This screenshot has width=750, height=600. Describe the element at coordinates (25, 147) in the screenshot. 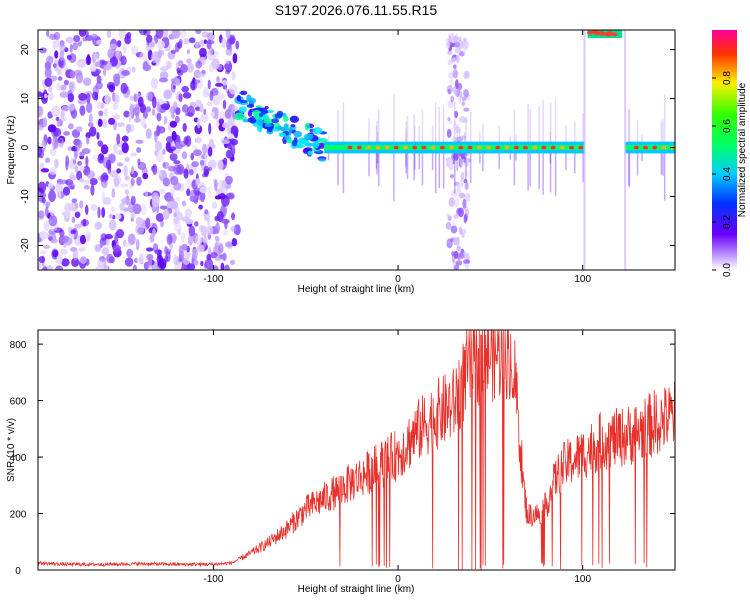

I see `spectrogram-ytick-label: 0` at that location.